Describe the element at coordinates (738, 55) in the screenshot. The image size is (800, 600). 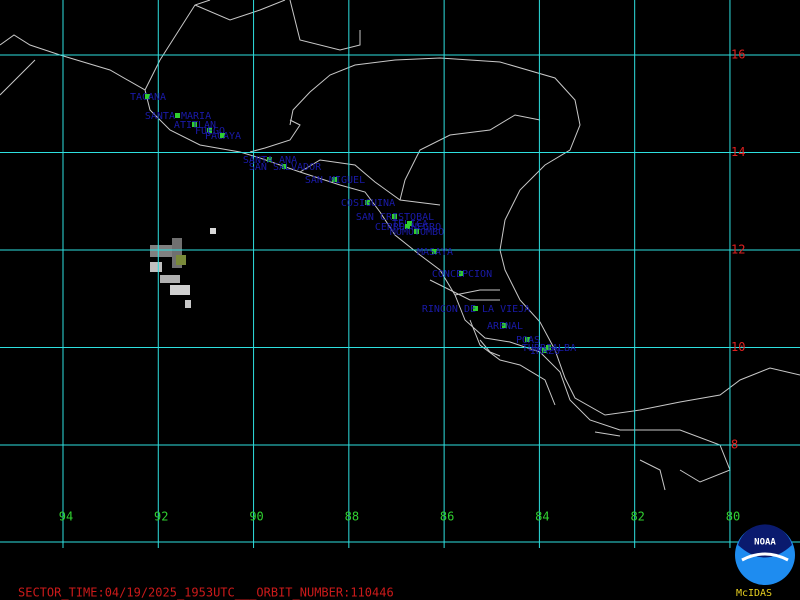
I see `latitude-label: 16` at that location.